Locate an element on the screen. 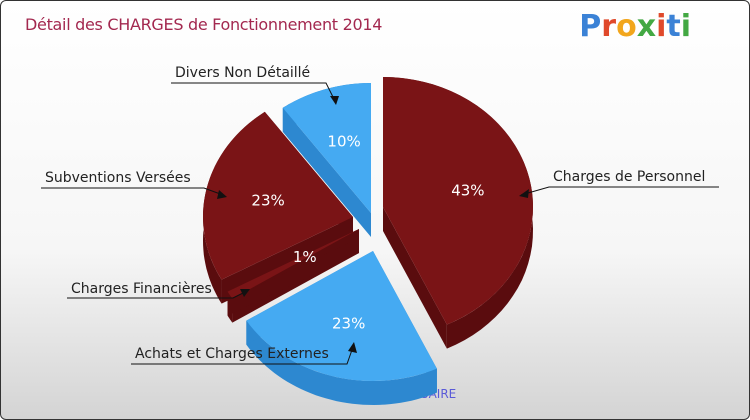 This screenshot has width=750, height=420. leader-arrow-achats-et-charges-externes is located at coordinates (352, 347).